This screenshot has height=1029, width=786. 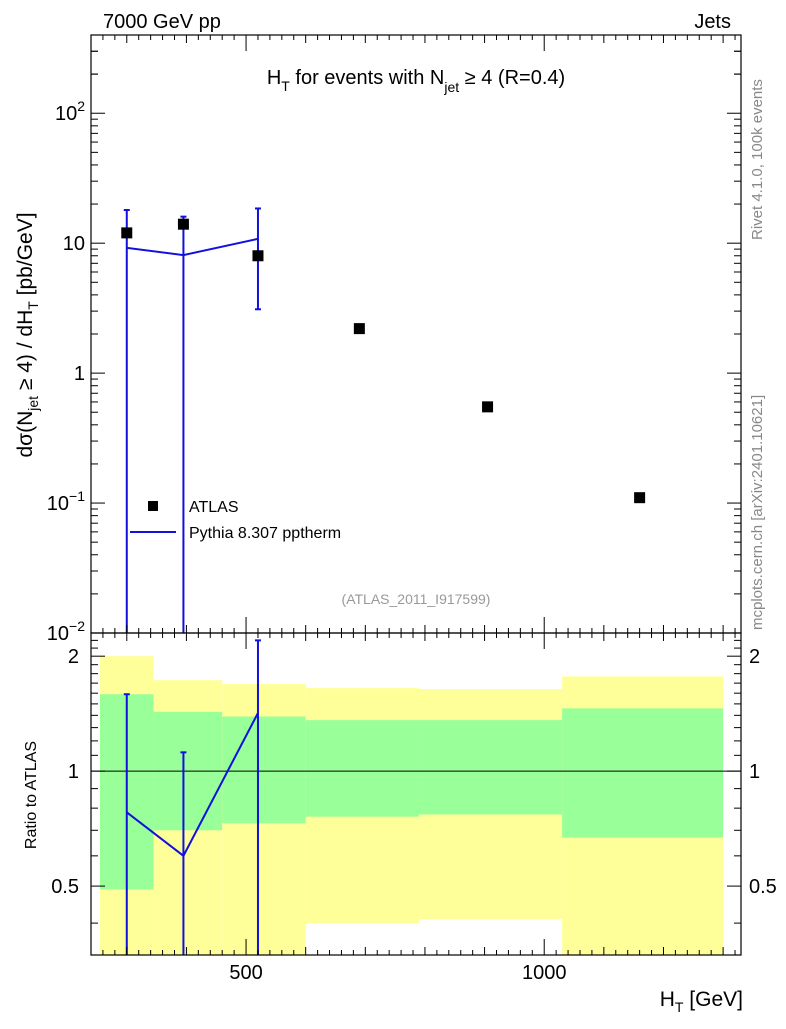 I want to click on ratio-ytick-label-left-1: 1, so click(x=73, y=772).